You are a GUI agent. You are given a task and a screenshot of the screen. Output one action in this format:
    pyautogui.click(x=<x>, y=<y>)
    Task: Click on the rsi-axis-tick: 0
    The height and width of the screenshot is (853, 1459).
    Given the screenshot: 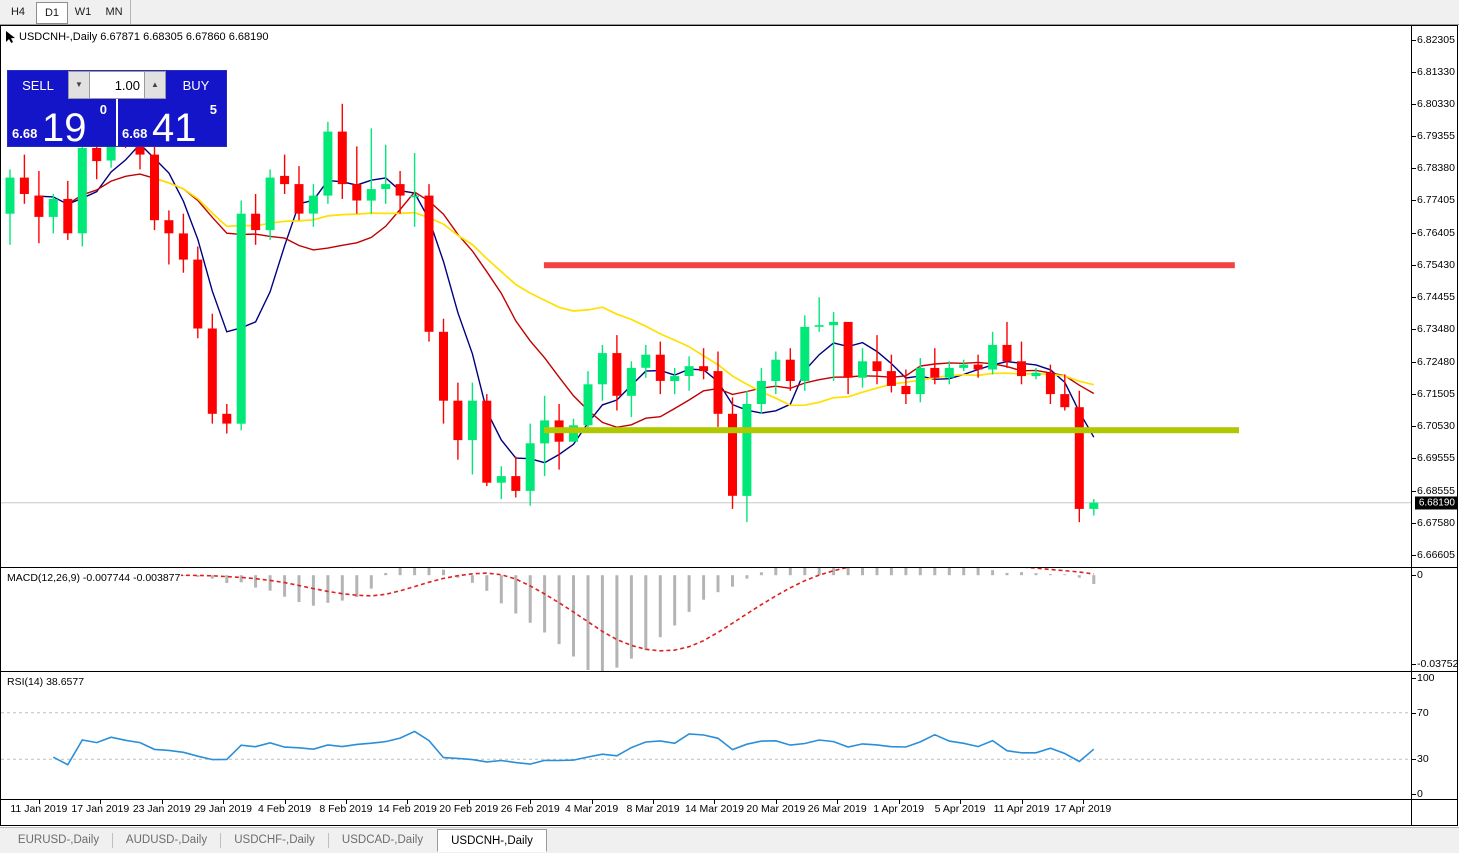 What is the action you would take?
    pyautogui.click(x=1420, y=794)
    